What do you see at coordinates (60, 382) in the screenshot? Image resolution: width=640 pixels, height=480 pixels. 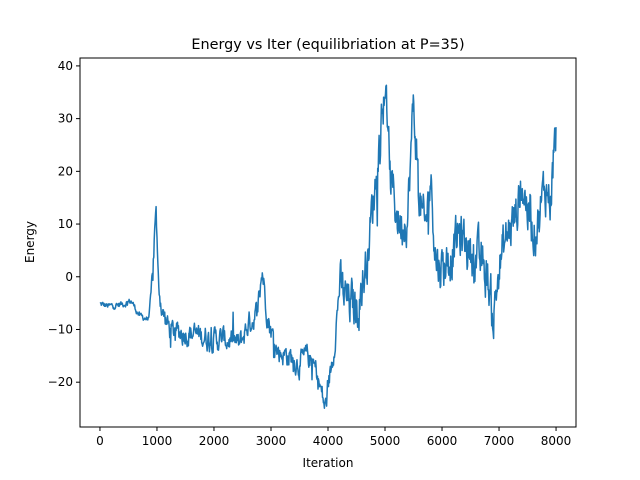 I see `y-tick-label: −20` at bounding box center [60, 382].